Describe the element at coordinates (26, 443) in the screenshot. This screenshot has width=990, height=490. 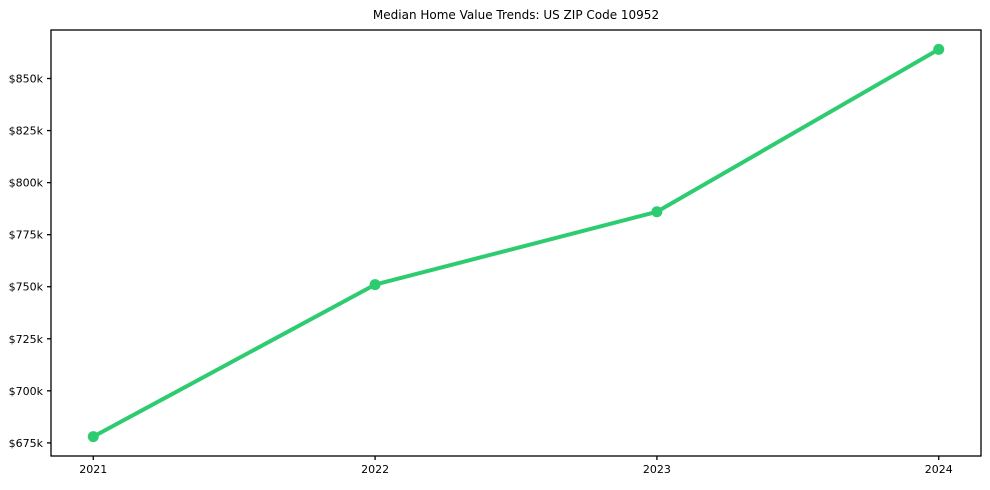
I see `y-axis-tick-label: $675k` at that location.